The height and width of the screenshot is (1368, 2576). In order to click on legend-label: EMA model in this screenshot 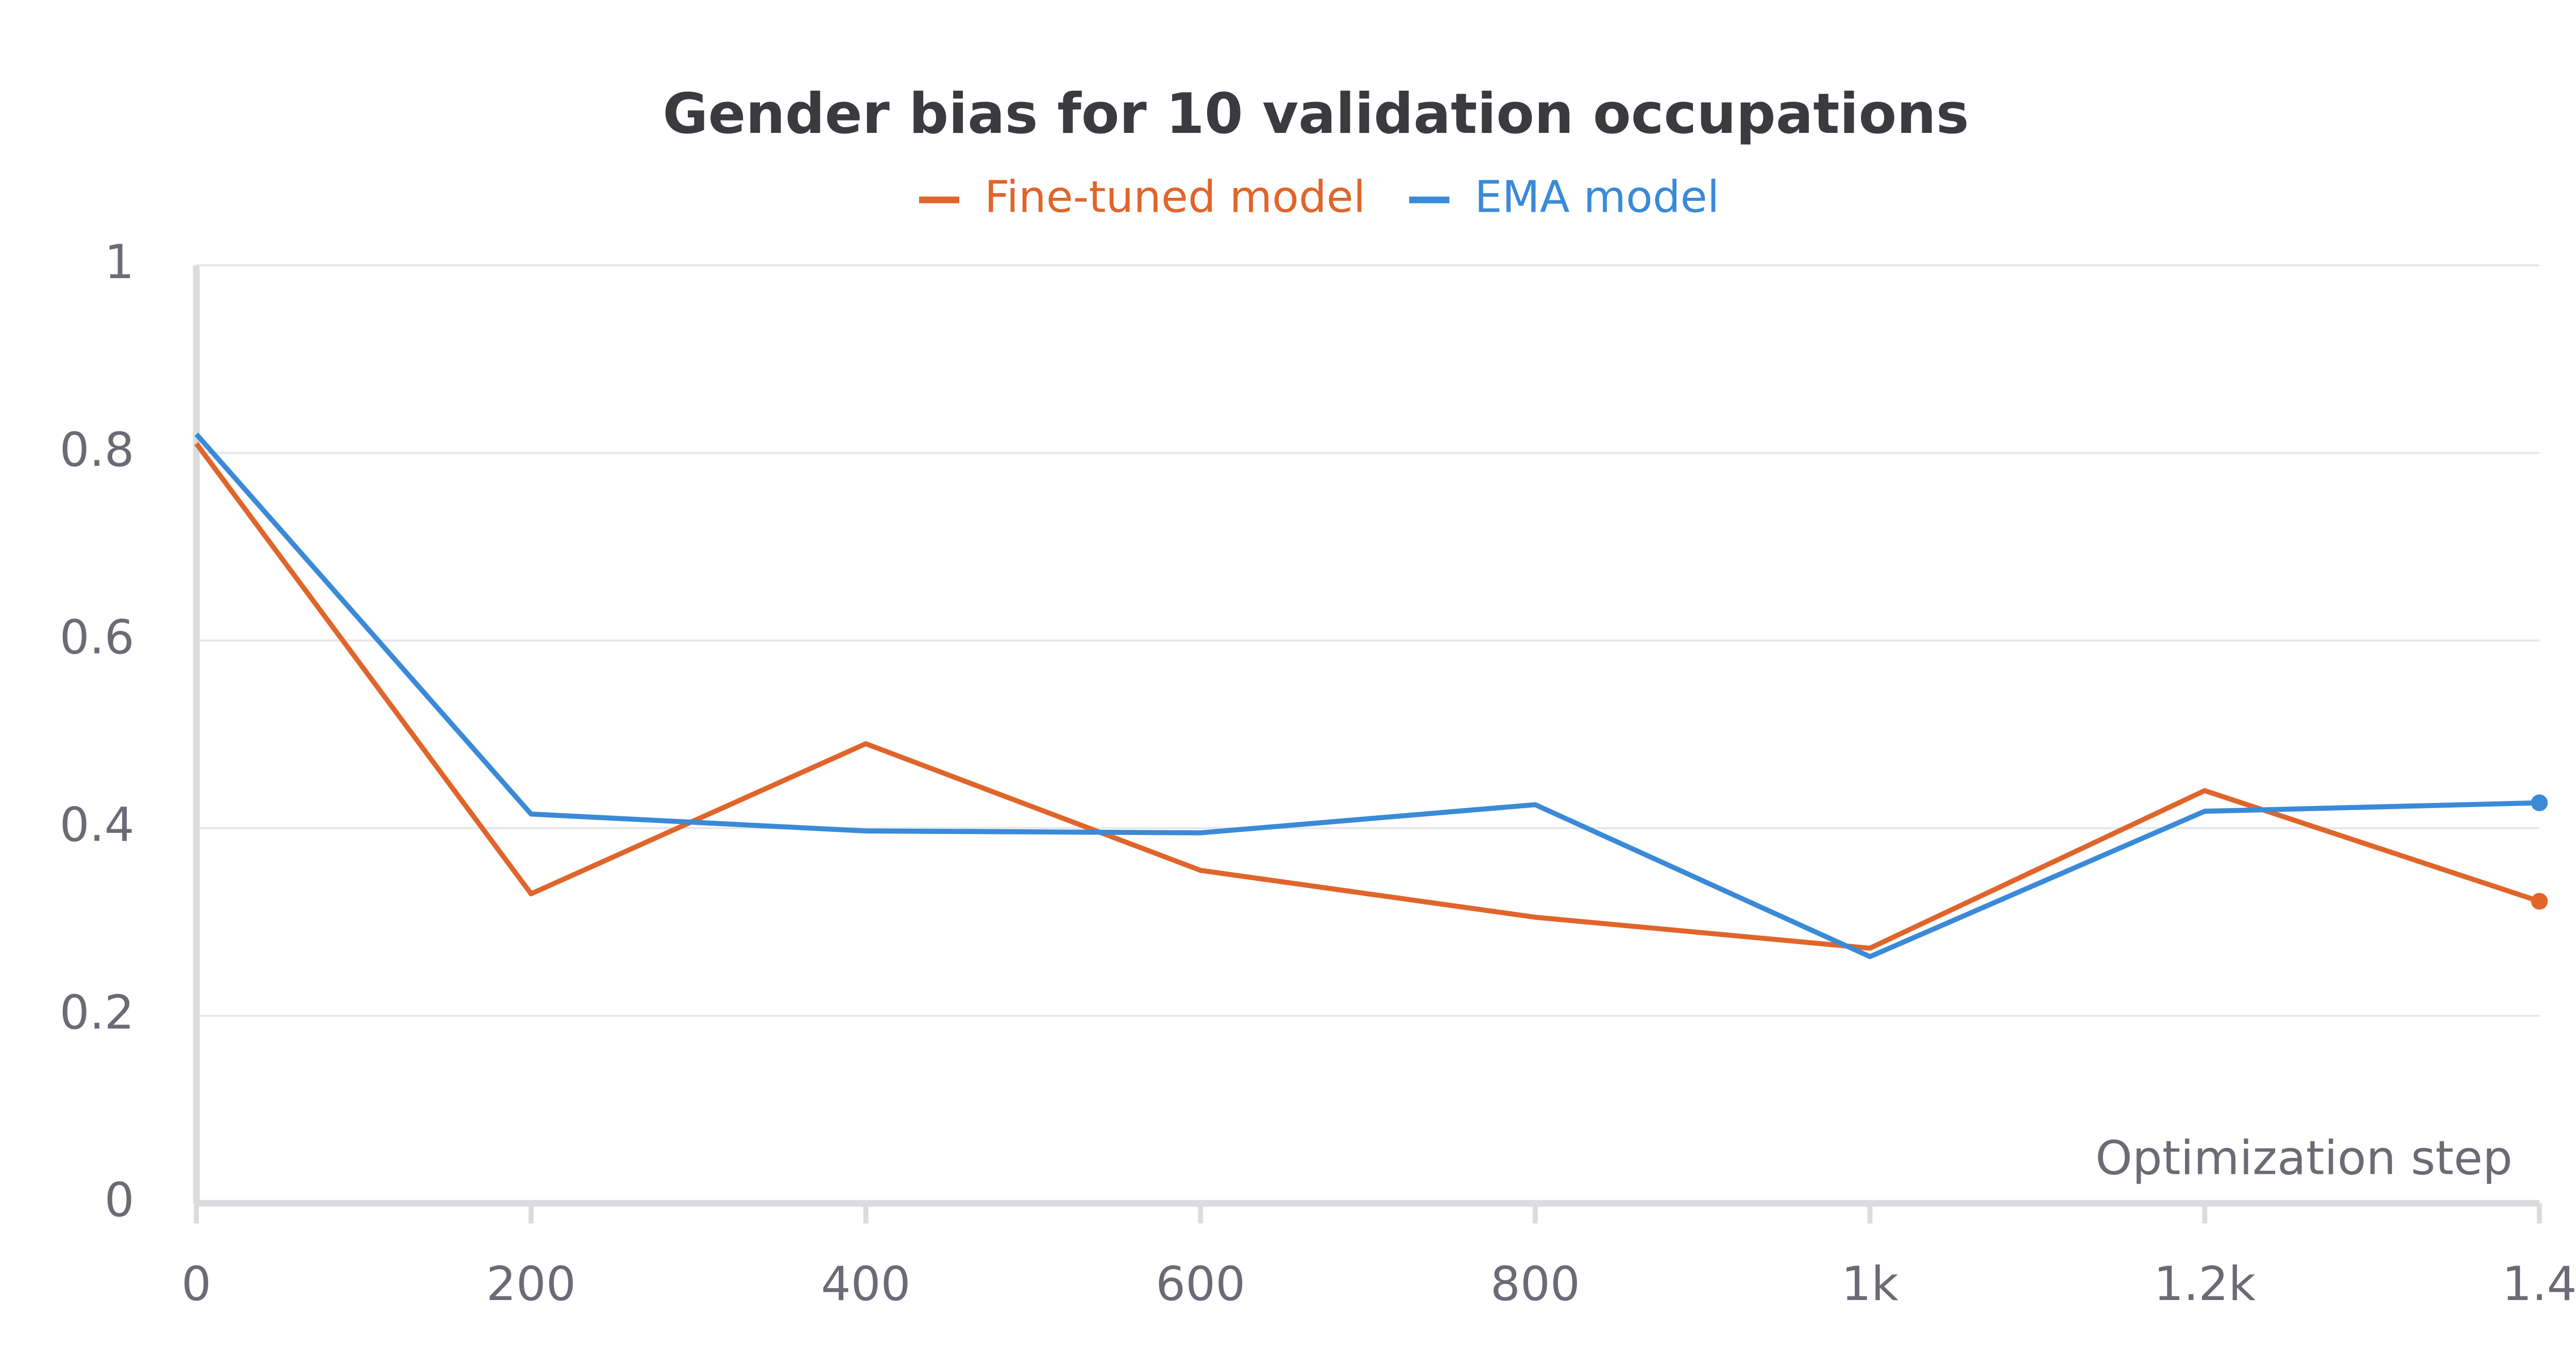, I will do `click(1597, 197)`.